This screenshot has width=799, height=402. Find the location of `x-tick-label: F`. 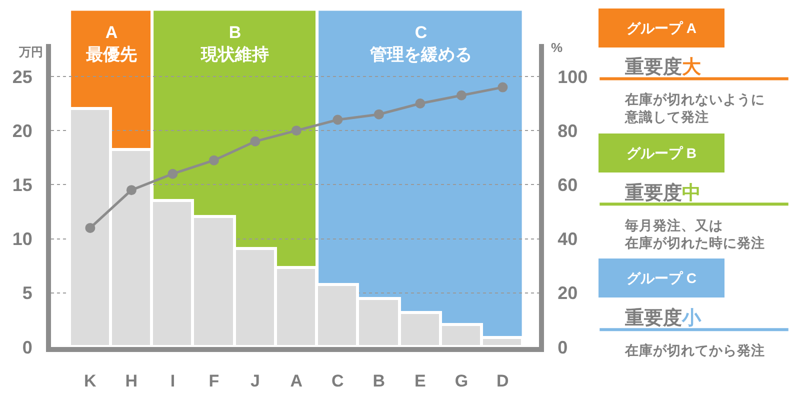

x-tick-label: F is located at coordinates (214, 380).